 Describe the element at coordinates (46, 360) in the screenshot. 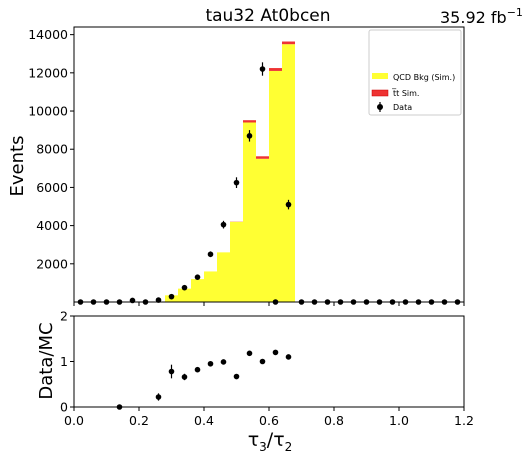

I see `y-axis-label-ratio: Data/MC` at that location.